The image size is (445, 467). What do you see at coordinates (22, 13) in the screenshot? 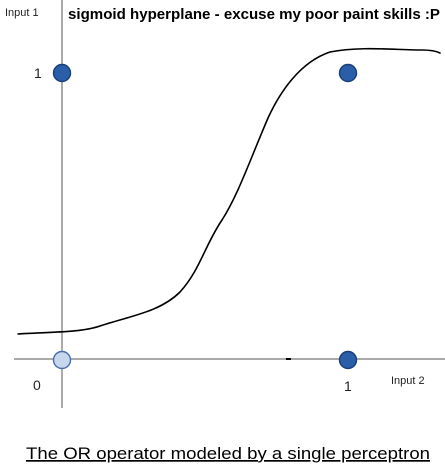
I see `y-axis-label: Input 1` at bounding box center [22, 13].